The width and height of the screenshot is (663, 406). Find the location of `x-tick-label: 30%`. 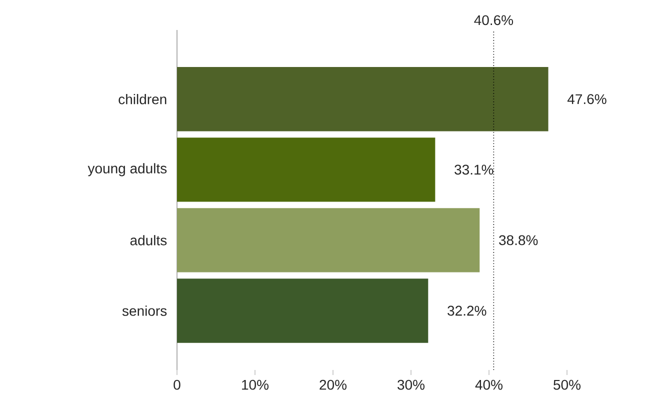

x-tick-label: 30% is located at coordinates (411, 385).